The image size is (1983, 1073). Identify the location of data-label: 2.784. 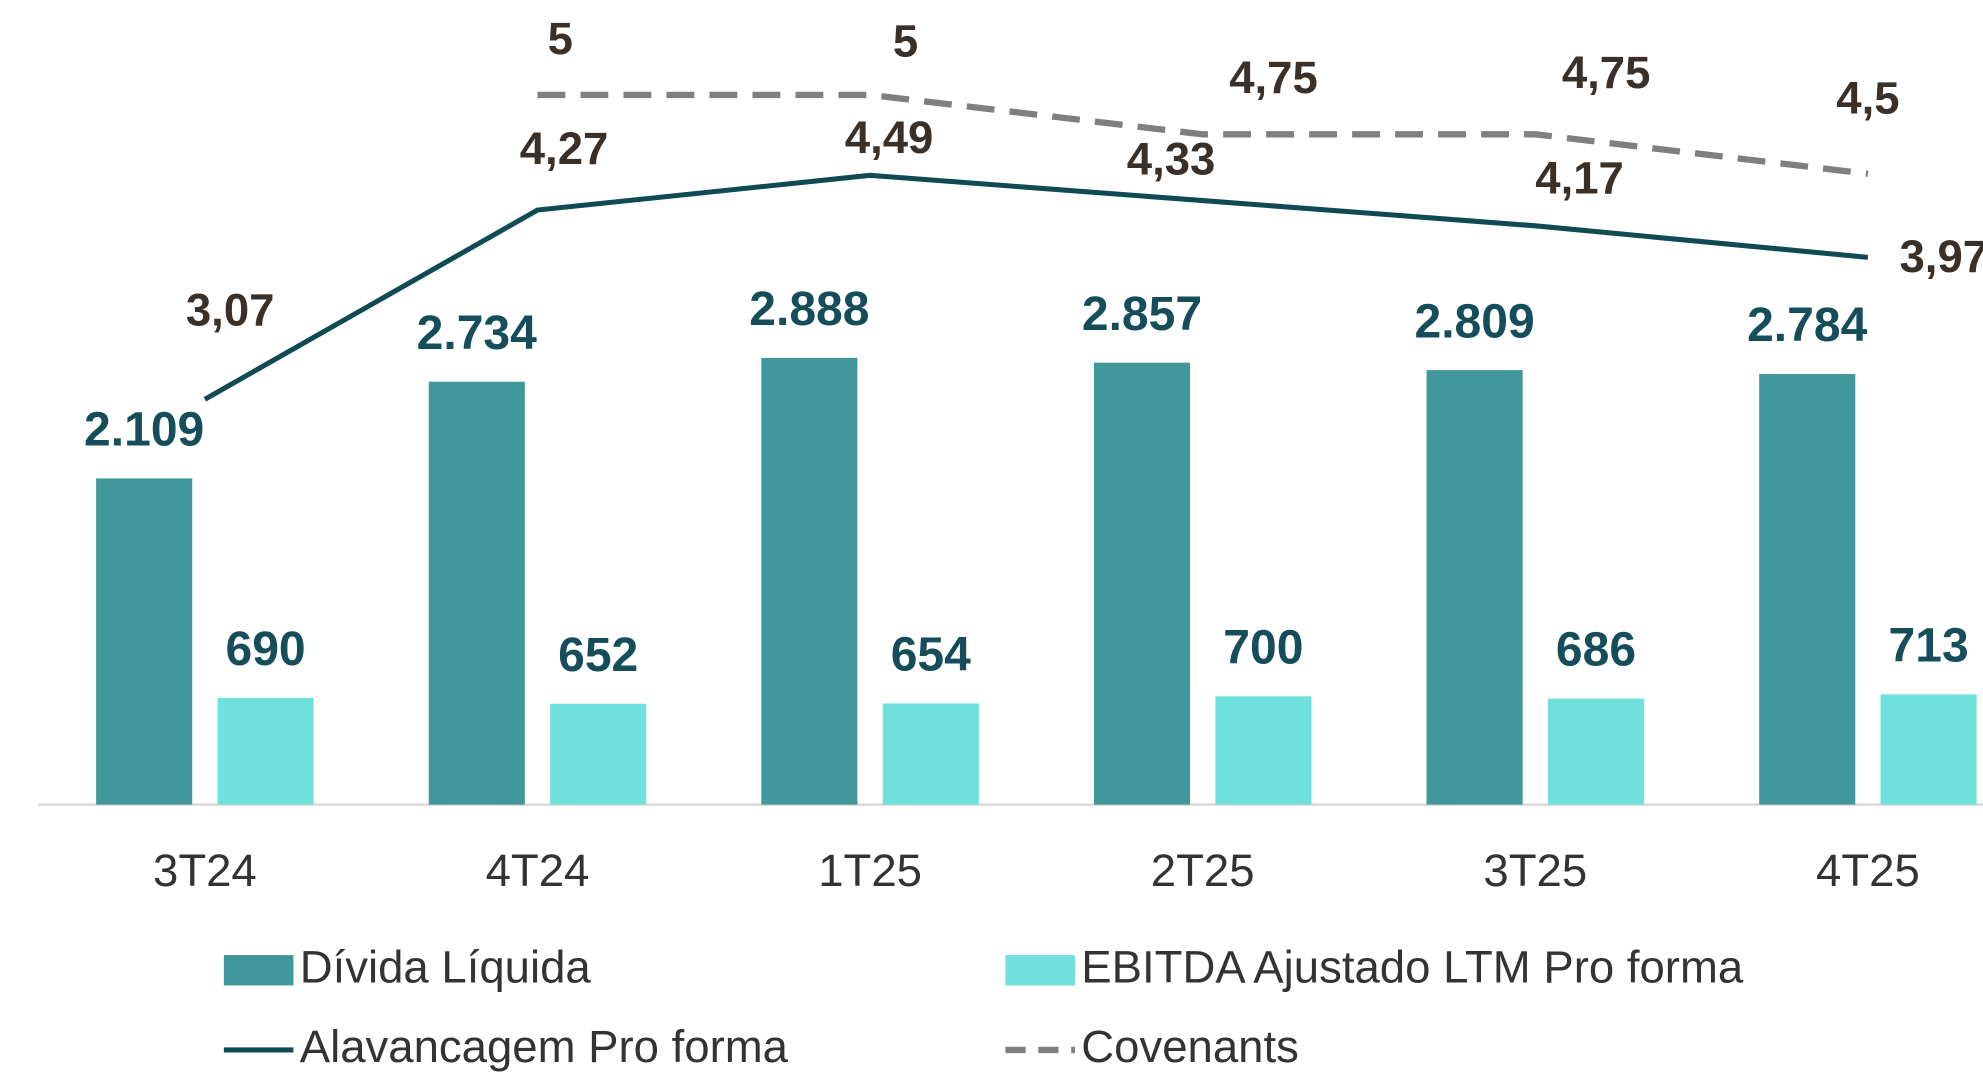
(1807, 325).